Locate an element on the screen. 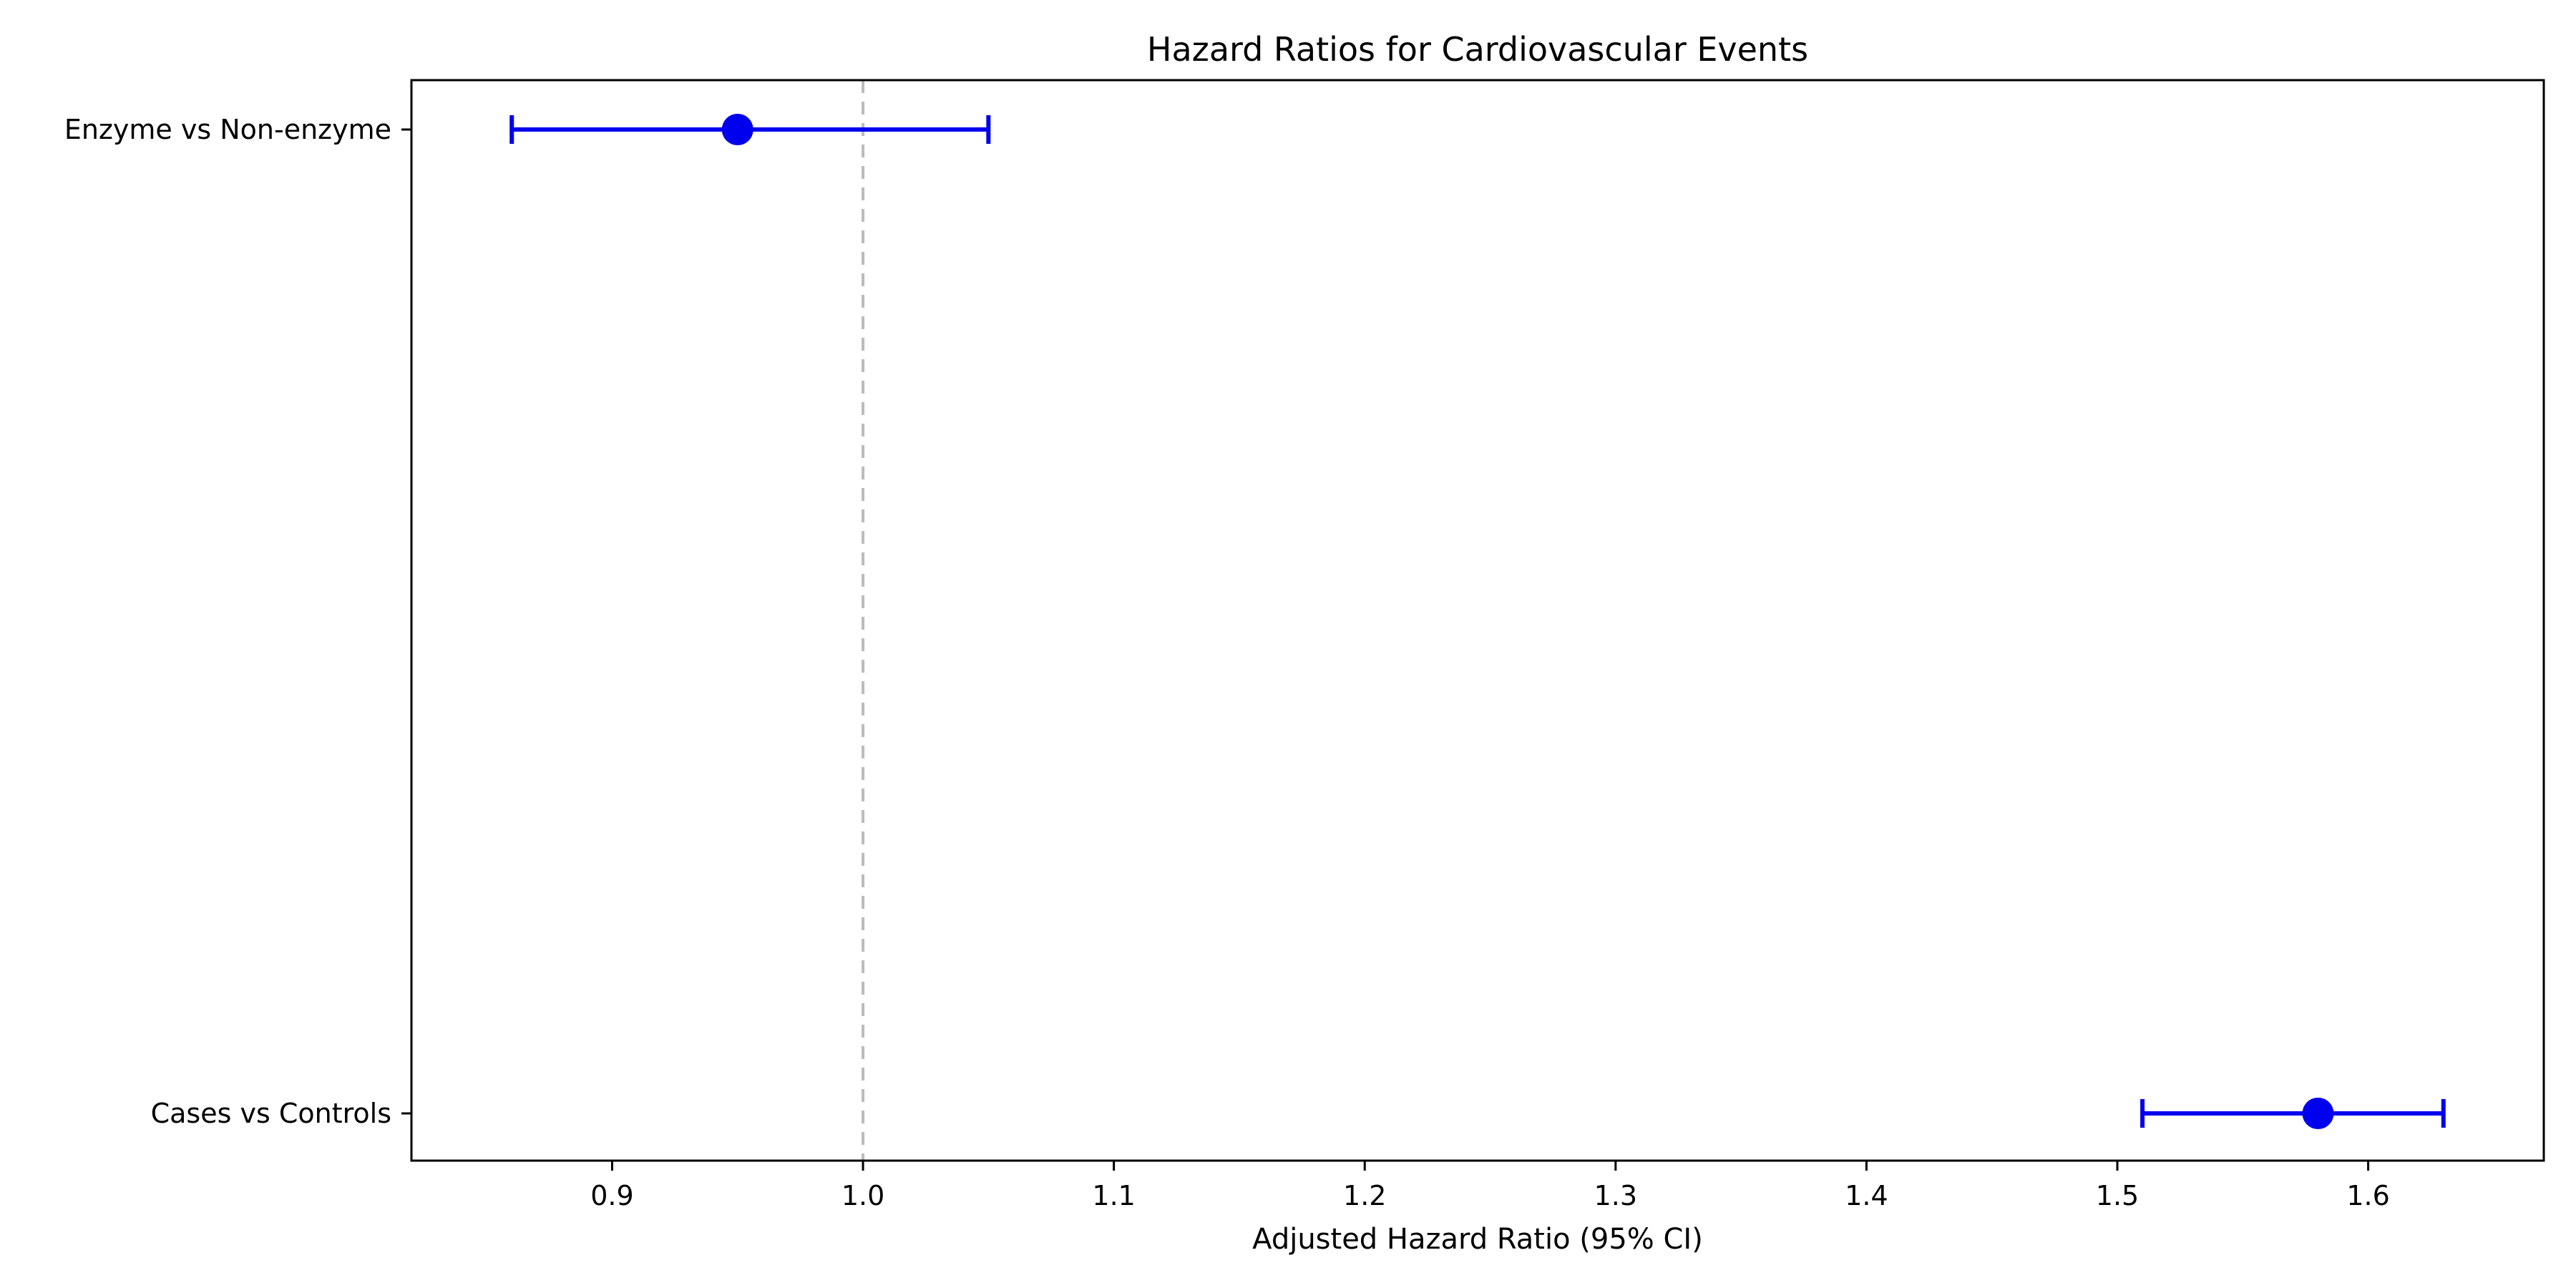  y-tick-label: Enzyme vs Non-enzyme is located at coordinates (227, 129).